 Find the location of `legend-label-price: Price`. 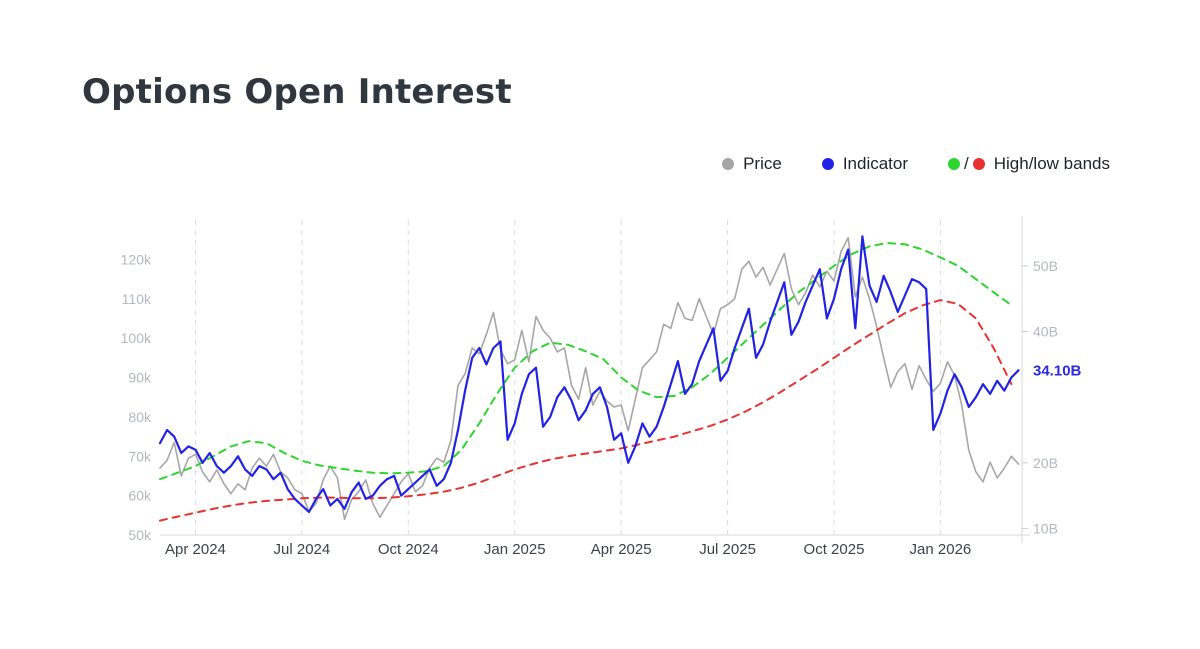

legend-label-price: Price is located at coordinates (762, 163).